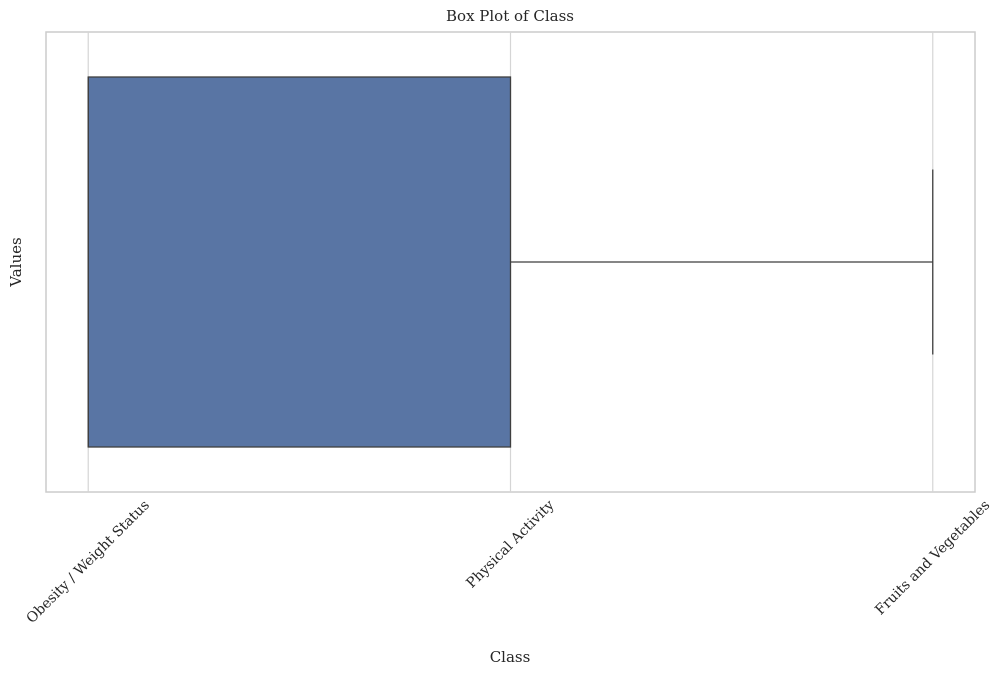  Describe the element at coordinates (932, 557) in the screenshot. I see `x-tick-label: Fruits and Vegetables` at that location.